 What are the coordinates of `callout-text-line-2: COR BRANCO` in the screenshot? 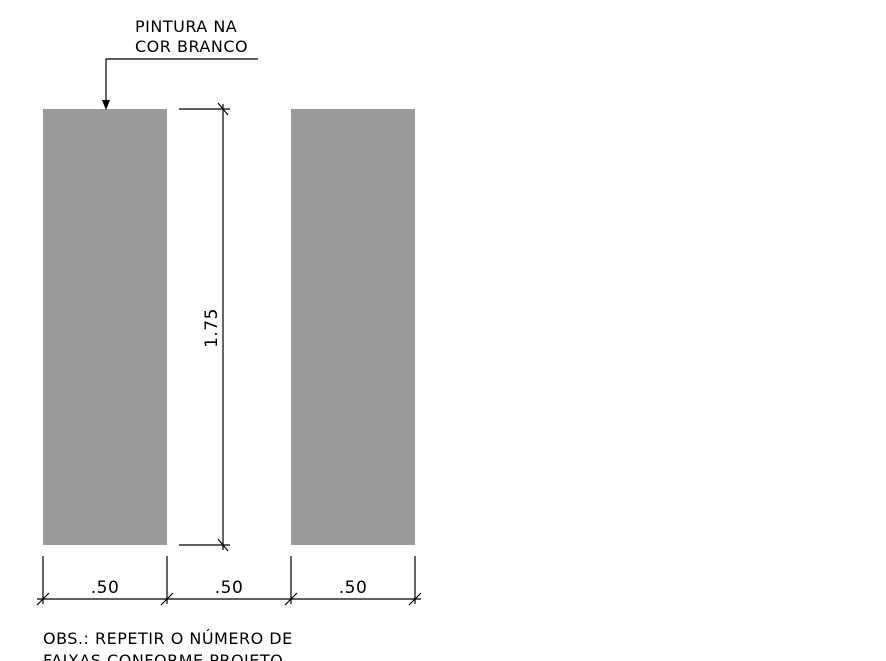 It's located at (191, 46).